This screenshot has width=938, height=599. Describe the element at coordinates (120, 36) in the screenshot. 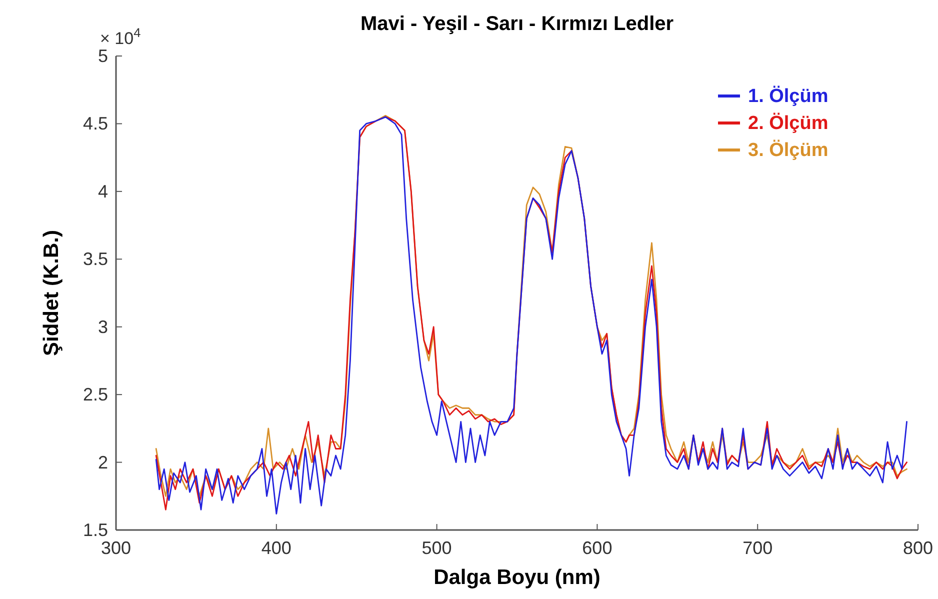

I see `text: × 10$^{4}$` at that location.